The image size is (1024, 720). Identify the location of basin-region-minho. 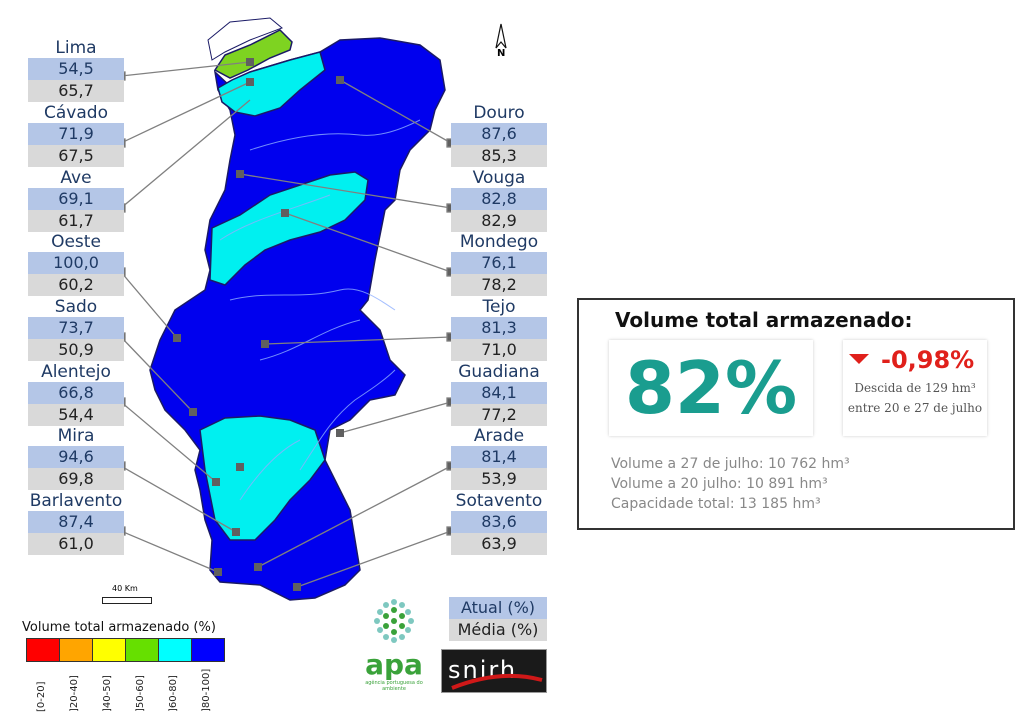
(245, 39).